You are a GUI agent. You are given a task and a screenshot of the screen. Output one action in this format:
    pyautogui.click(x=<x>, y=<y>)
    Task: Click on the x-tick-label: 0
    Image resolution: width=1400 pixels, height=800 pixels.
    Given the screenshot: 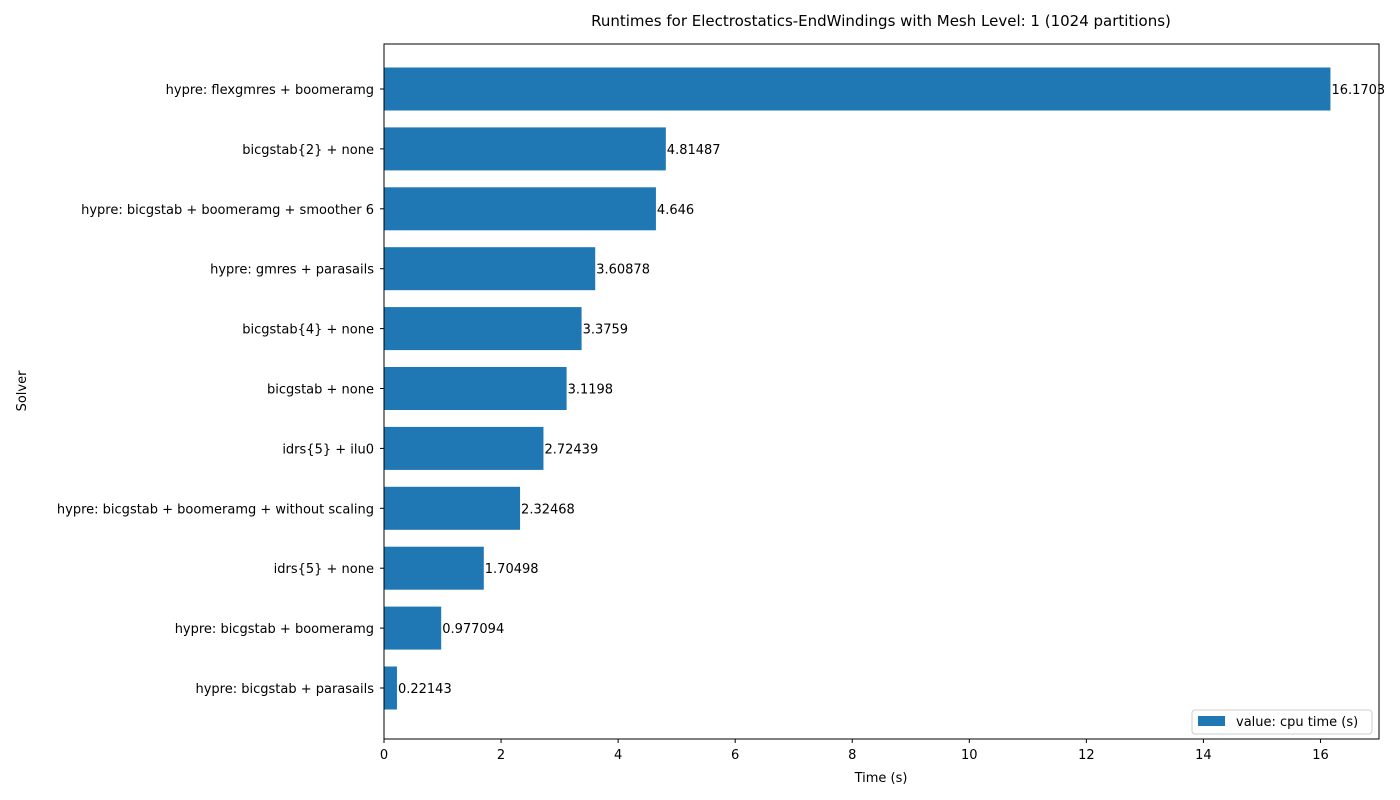 What is the action you would take?
    pyautogui.click(x=384, y=755)
    